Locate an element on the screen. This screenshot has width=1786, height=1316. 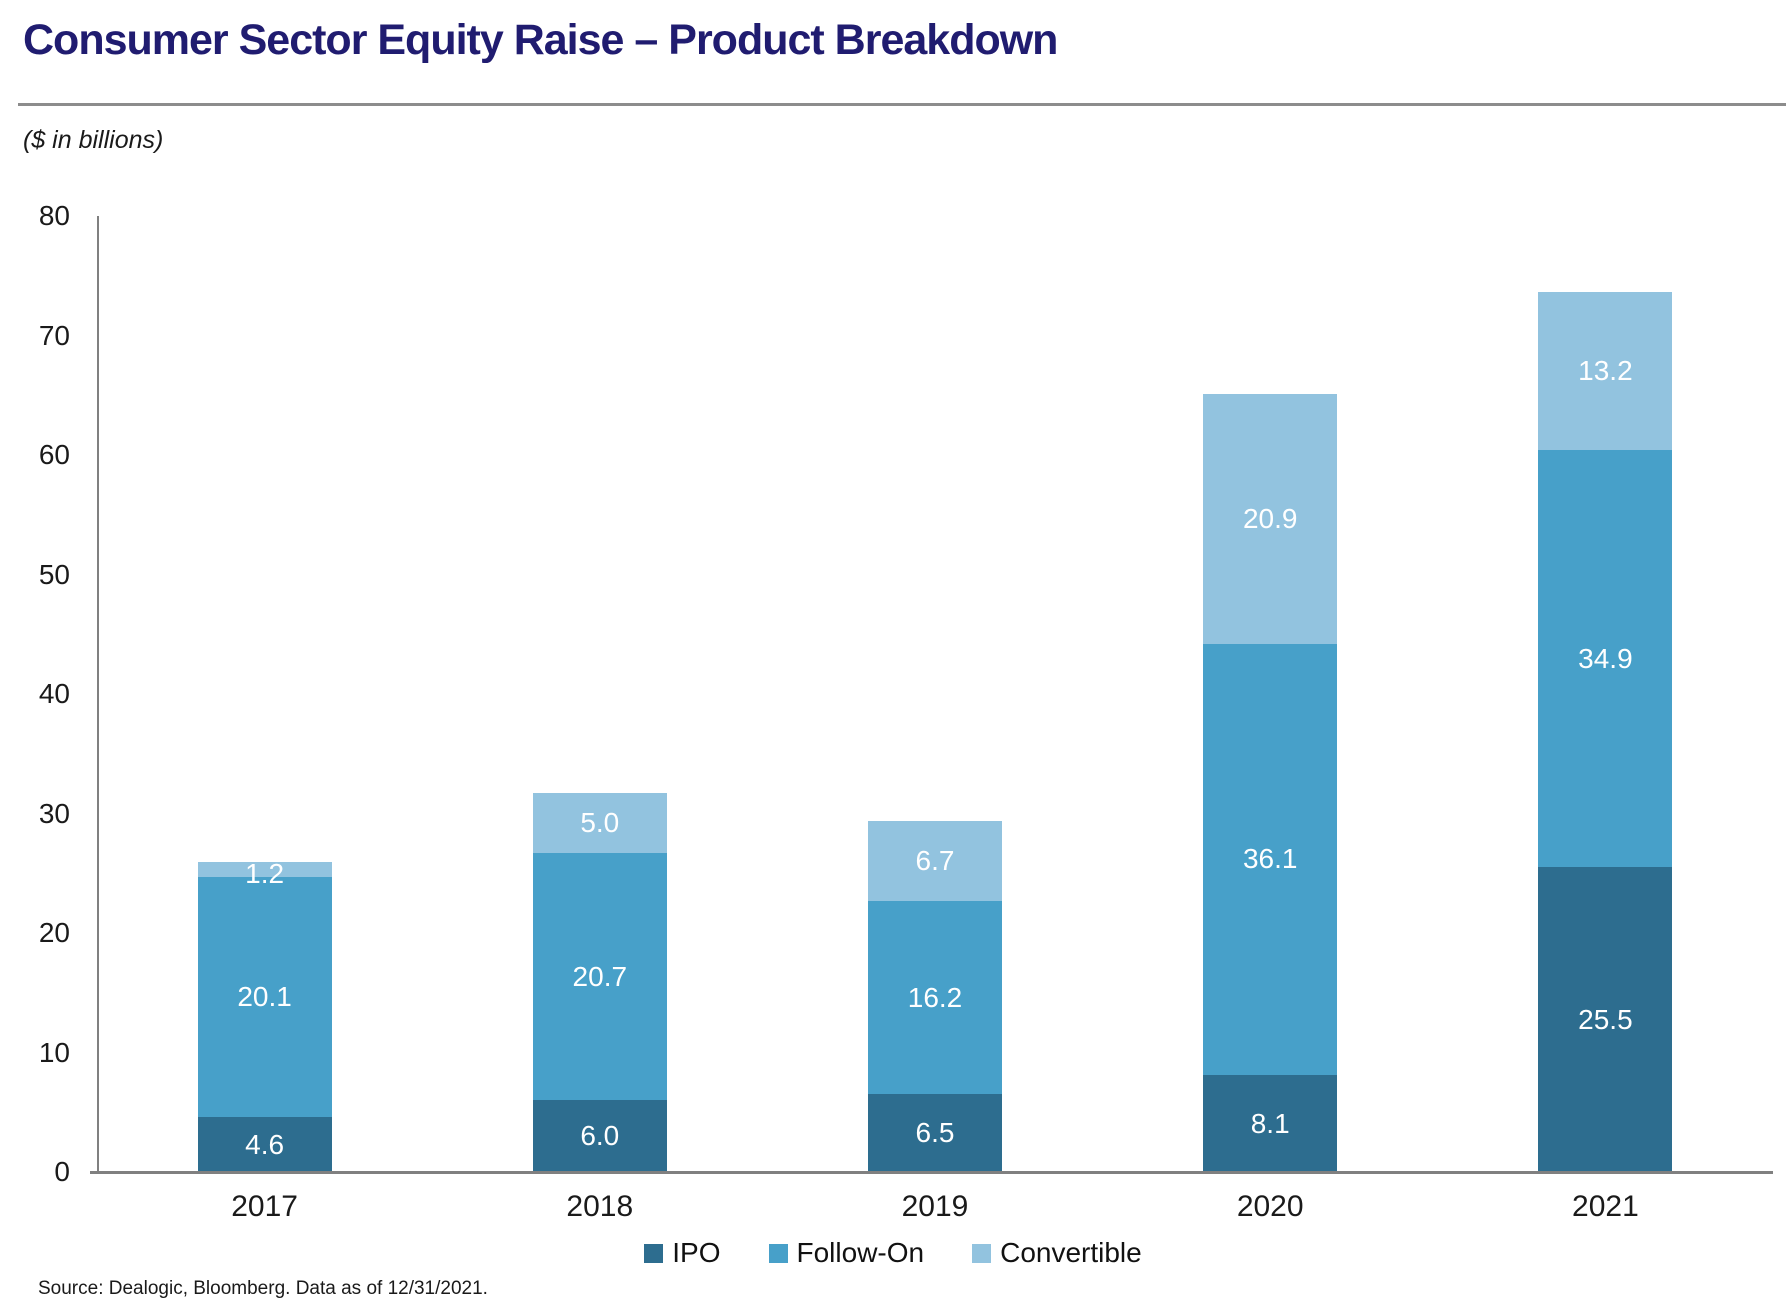
y-tick-label: 0 is located at coordinates (62, 1171).